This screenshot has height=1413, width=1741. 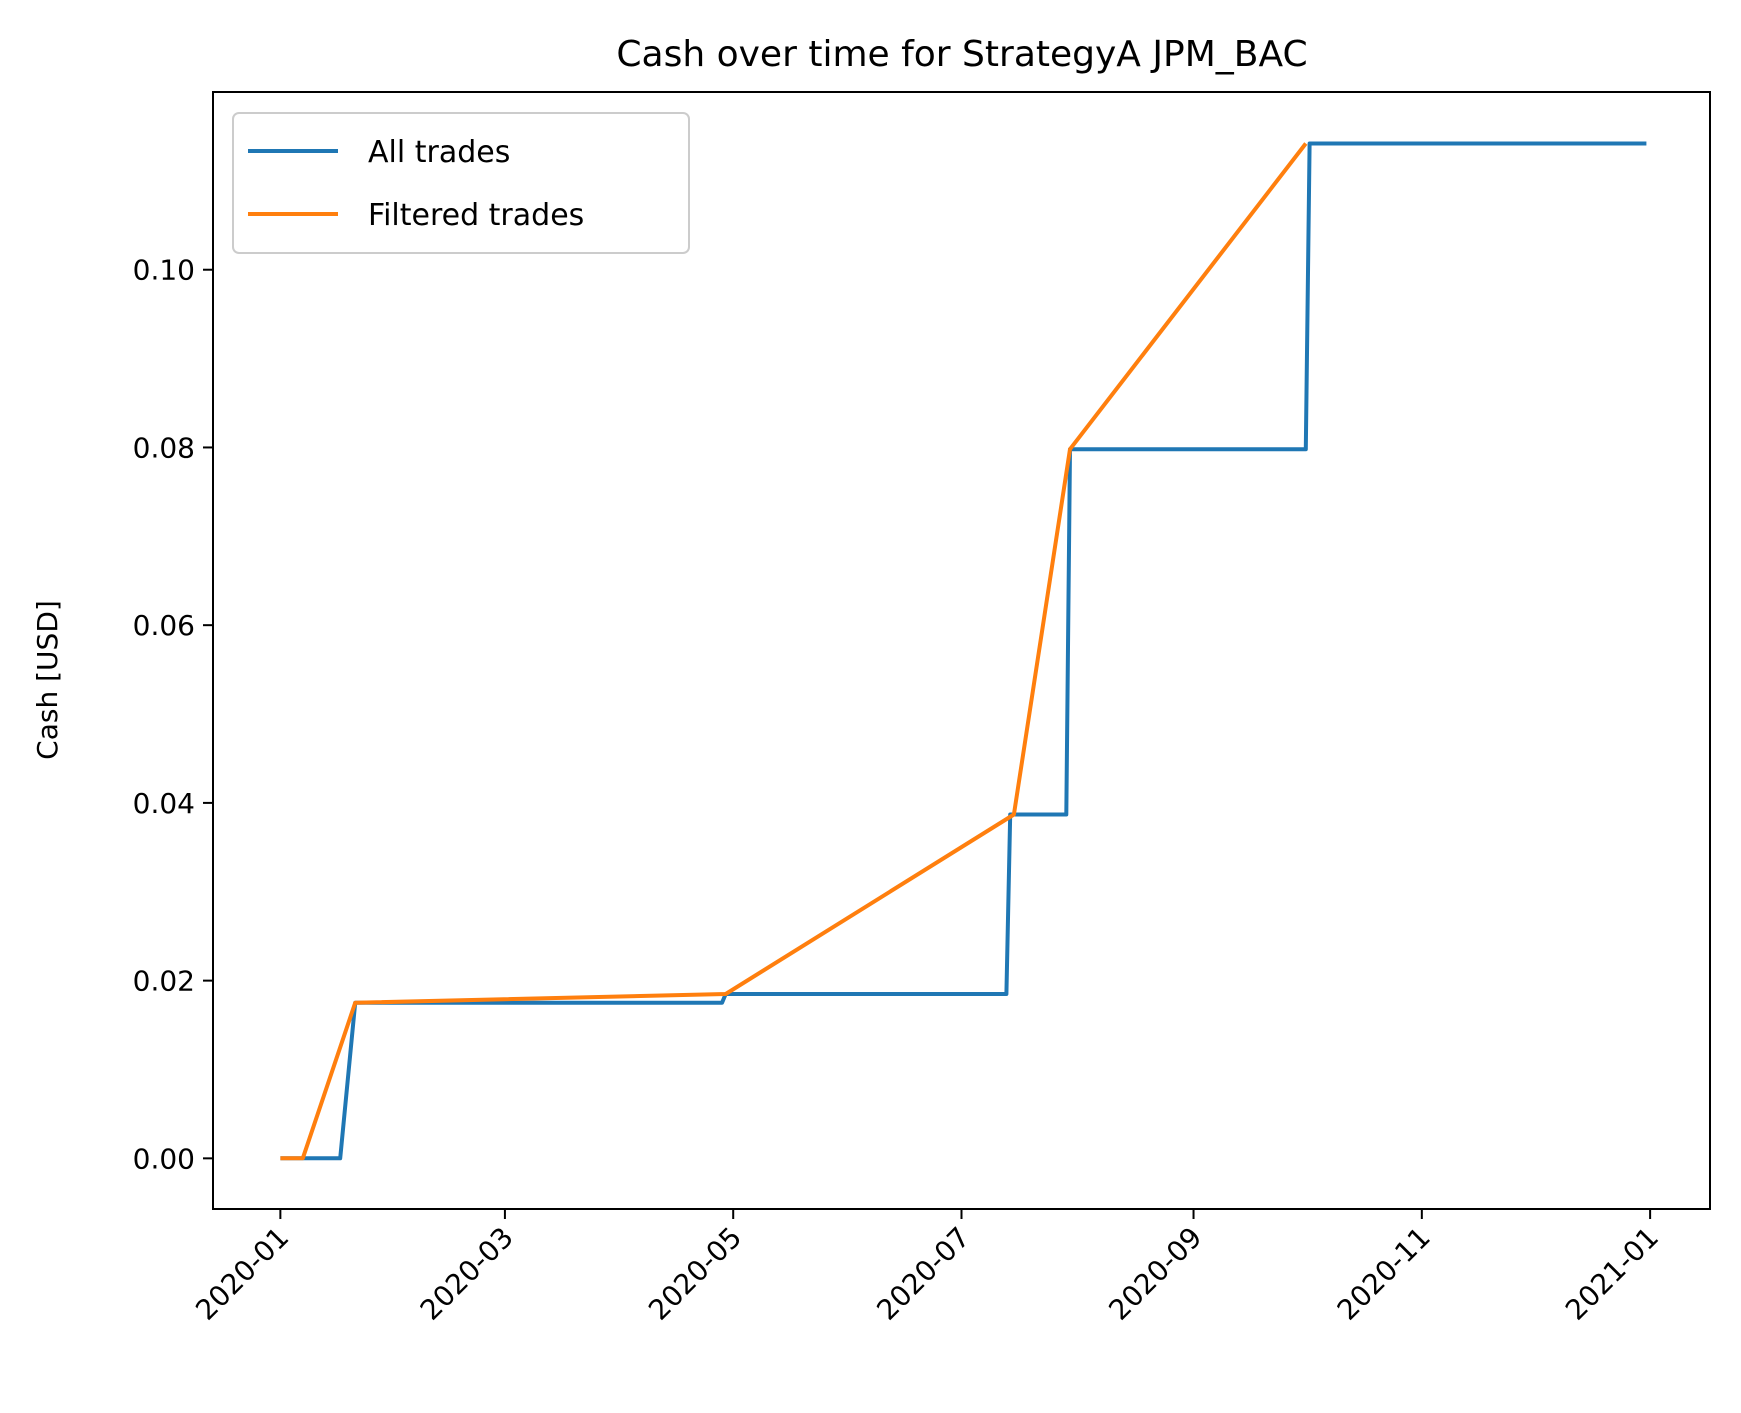 I want to click on legend-label: All trades, so click(x=439, y=152).